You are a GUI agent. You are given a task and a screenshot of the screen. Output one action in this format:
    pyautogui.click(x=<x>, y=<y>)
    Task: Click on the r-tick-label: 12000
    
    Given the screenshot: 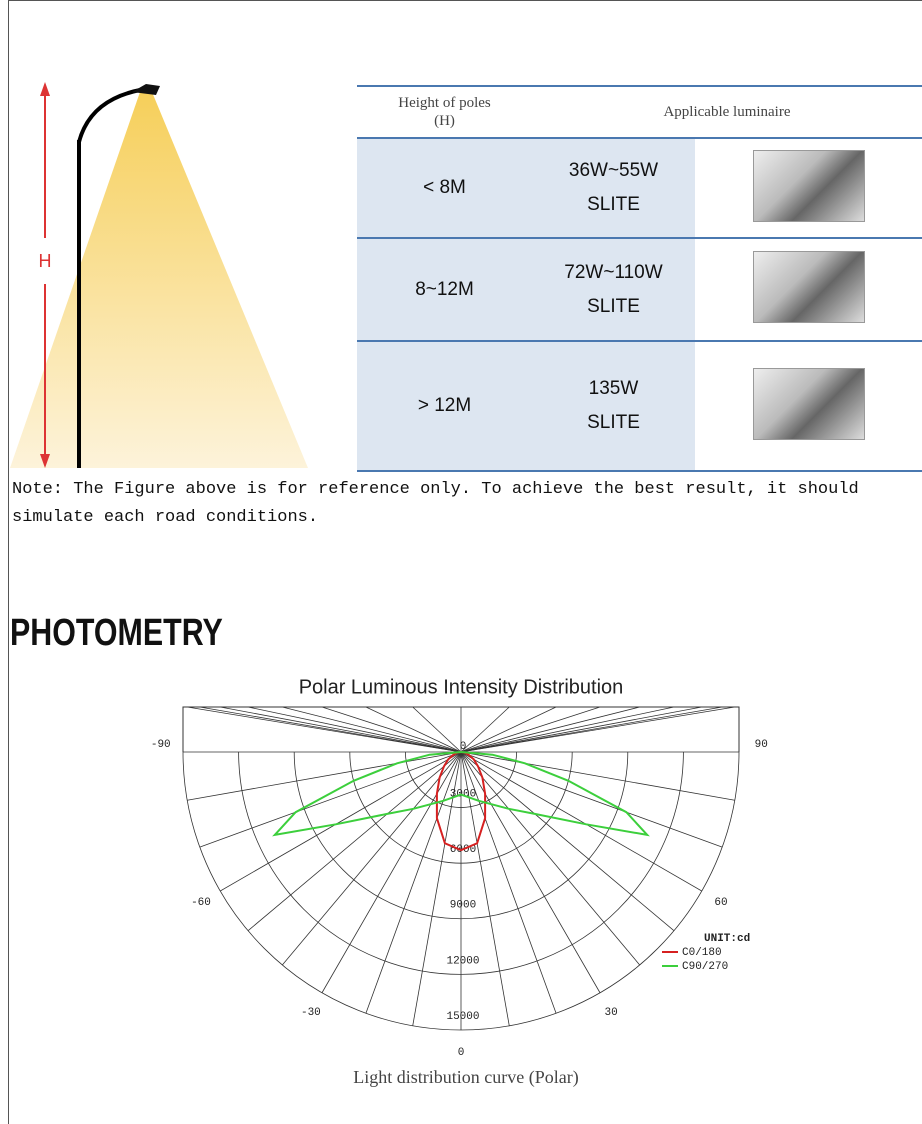 What is the action you would take?
    pyautogui.click(x=462, y=961)
    